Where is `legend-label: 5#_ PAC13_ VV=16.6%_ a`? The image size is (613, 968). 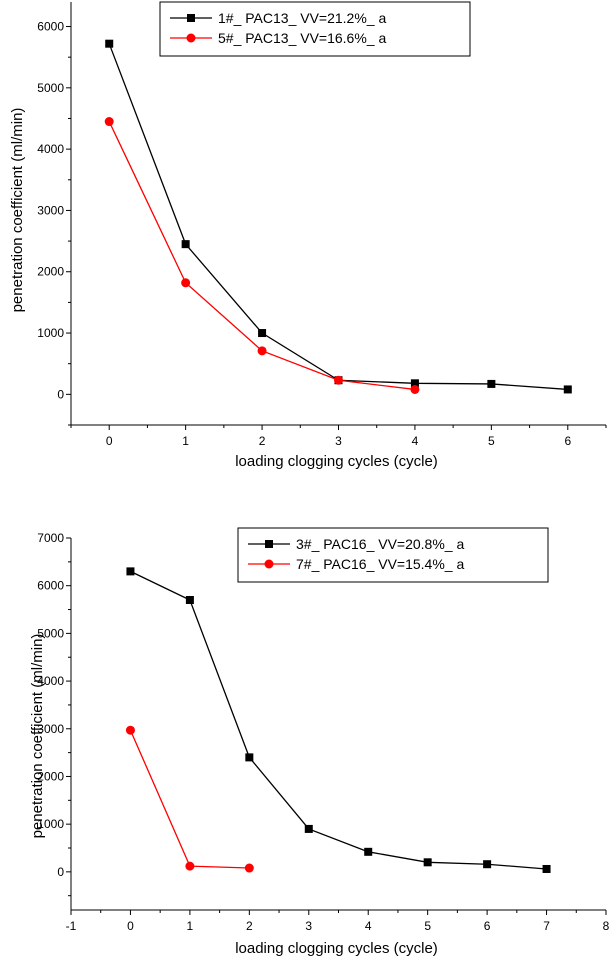
legend-label: 5#_ PAC13_ VV=16.6%_ a is located at coordinates (302, 38).